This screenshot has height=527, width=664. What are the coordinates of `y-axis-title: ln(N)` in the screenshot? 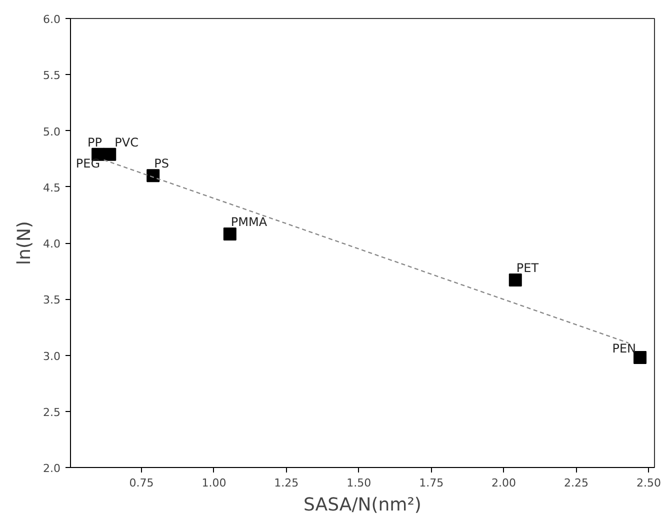 It's located at (25, 243).